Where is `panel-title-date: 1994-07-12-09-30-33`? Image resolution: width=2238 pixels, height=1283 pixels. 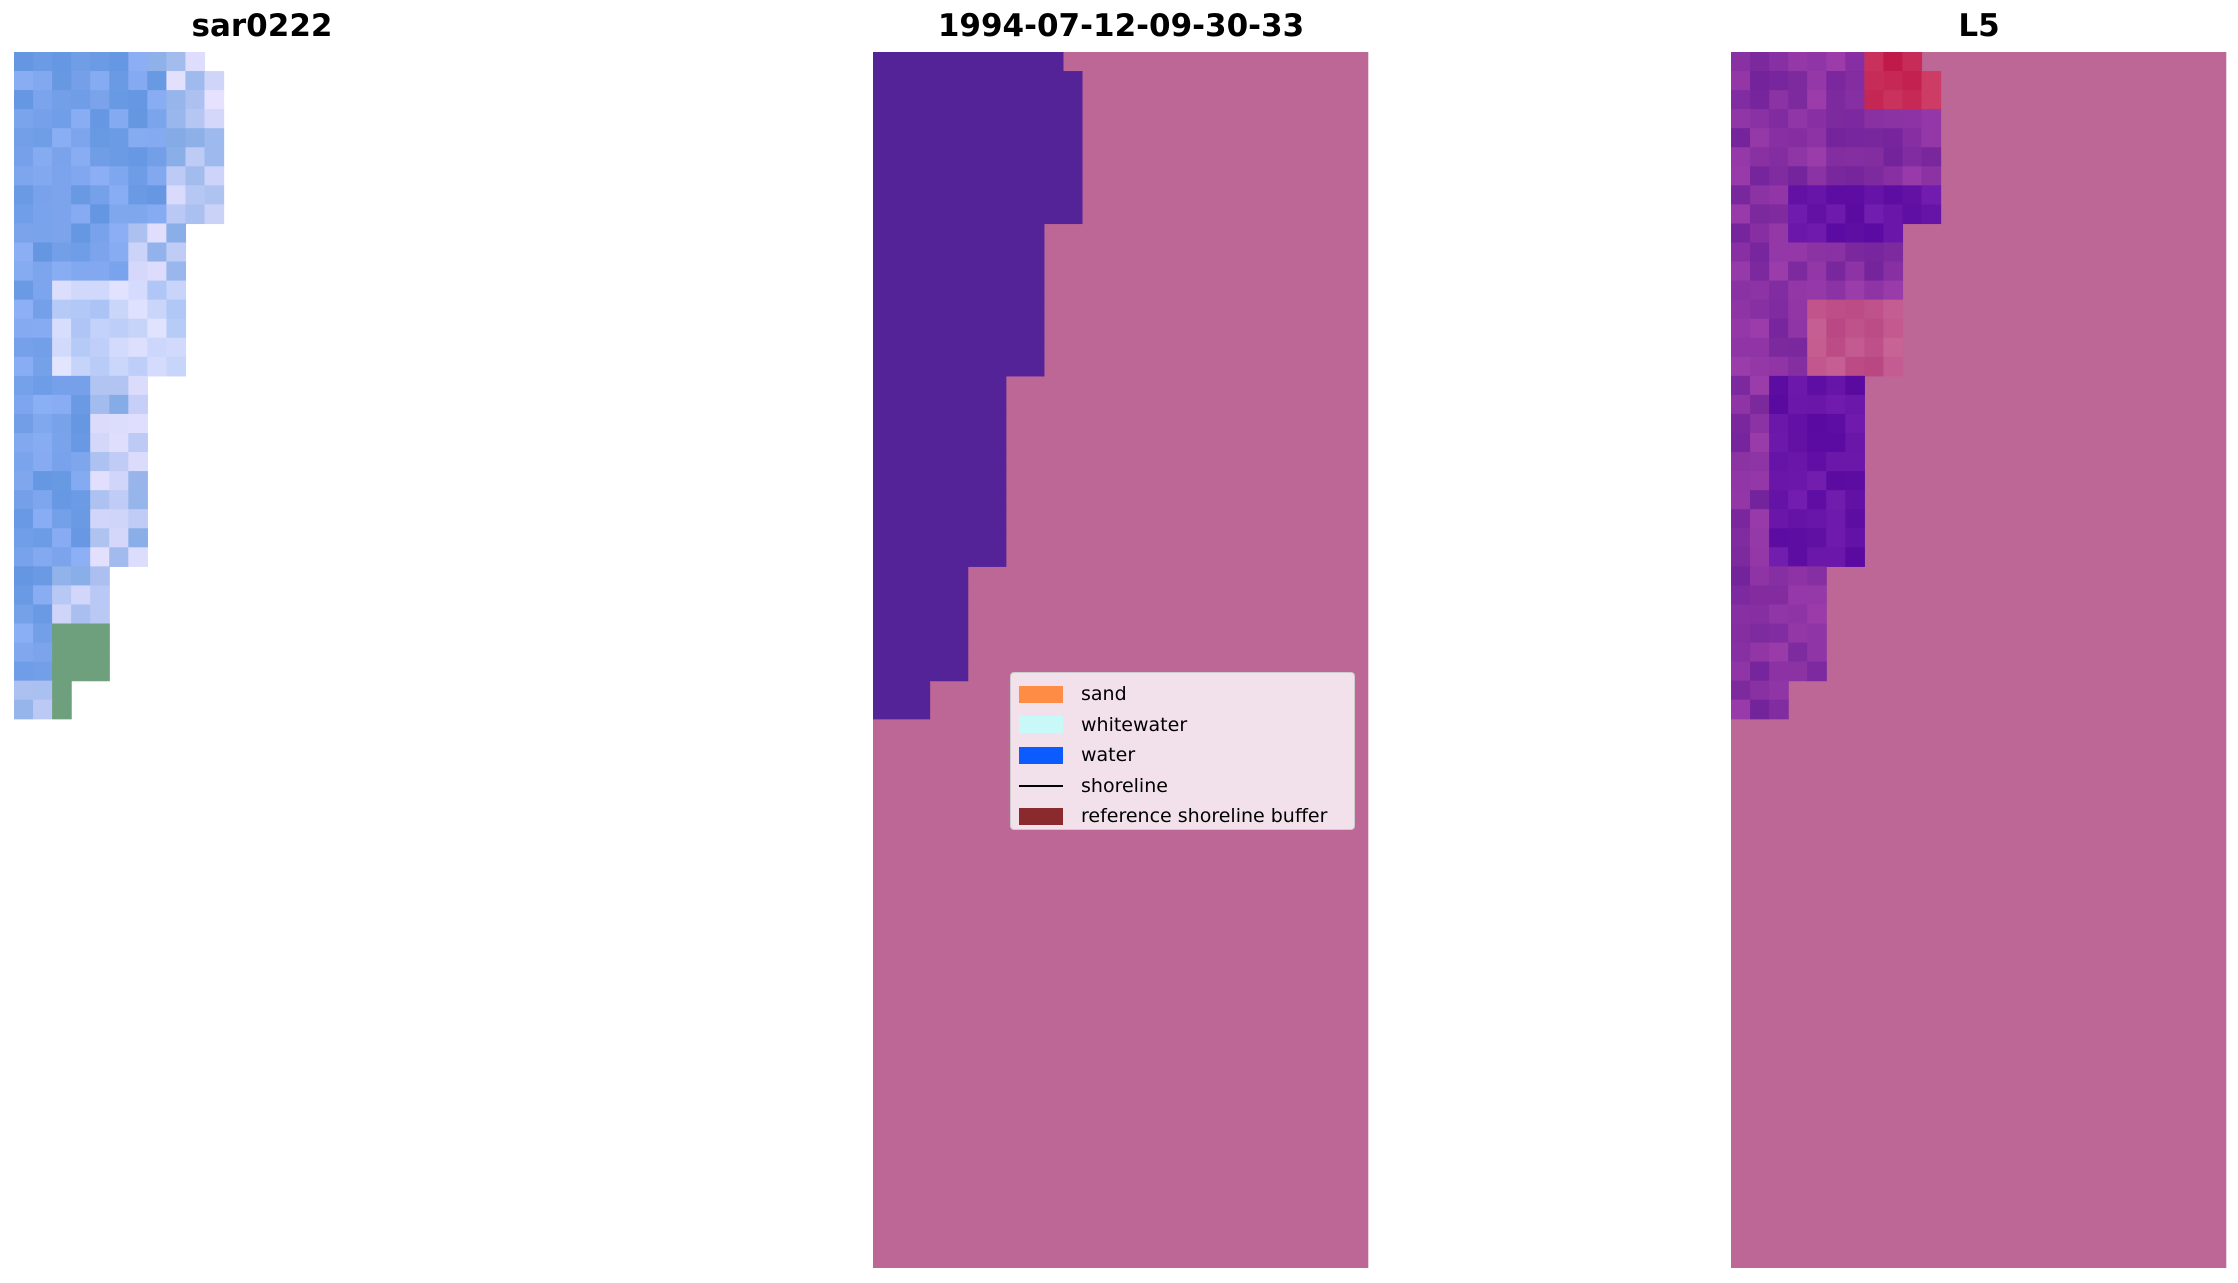
panel-title-date: 1994-07-12-09-30-33 is located at coordinates (1121, 26).